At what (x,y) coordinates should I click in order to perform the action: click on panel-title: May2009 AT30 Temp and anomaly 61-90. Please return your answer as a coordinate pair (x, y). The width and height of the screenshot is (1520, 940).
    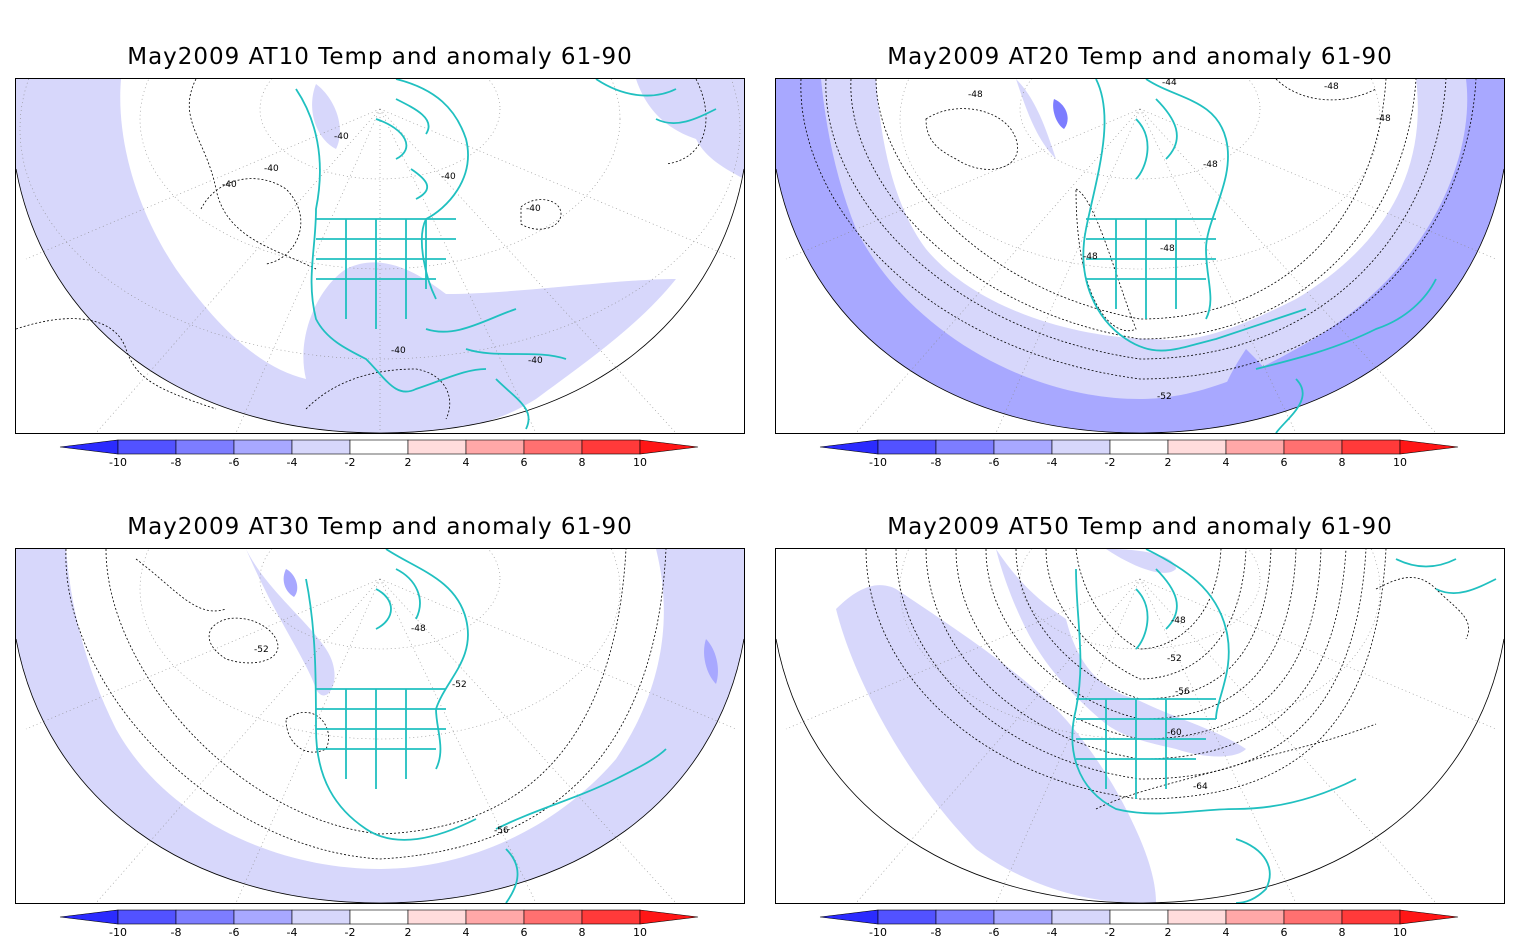
    Looking at the image, I should click on (380, 527).